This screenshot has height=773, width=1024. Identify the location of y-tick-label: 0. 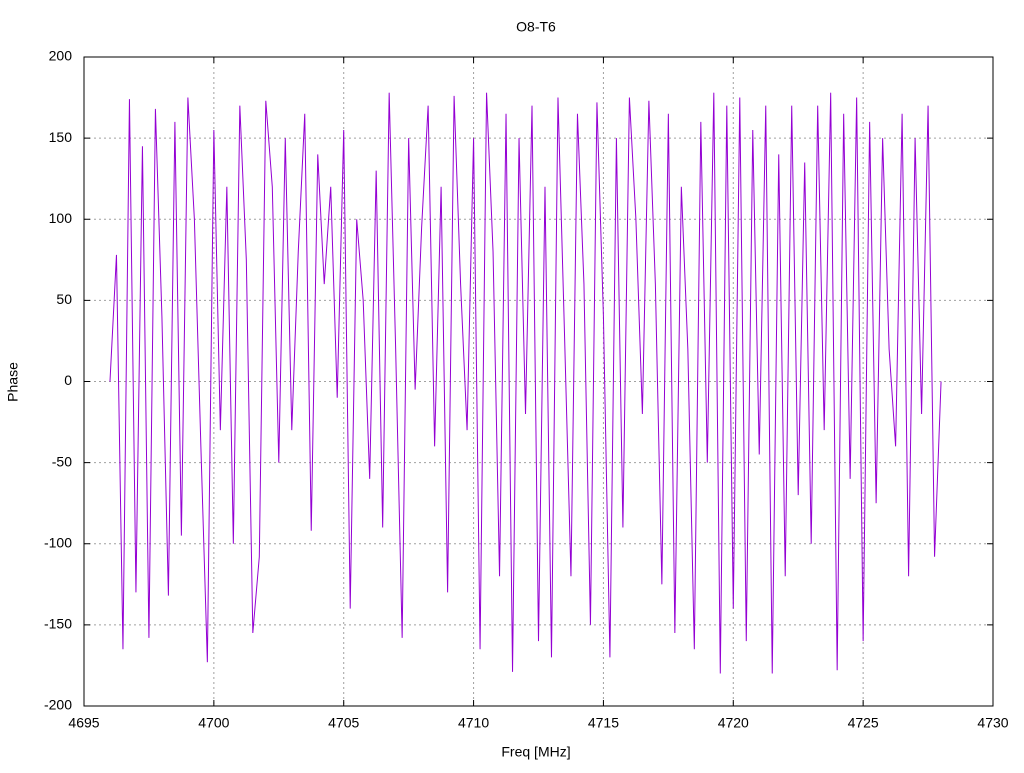
(68, 380).